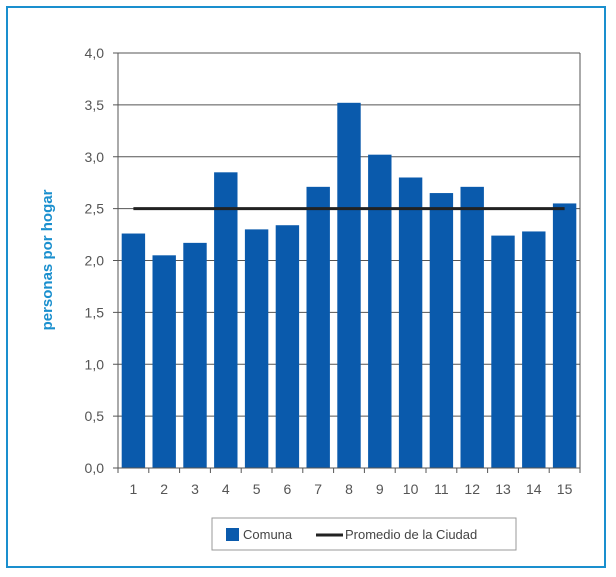  What do you see at coordinates (318, 489) in the screenshot?
I see `x-tick-label: 7` at bounding box center [318, 489].